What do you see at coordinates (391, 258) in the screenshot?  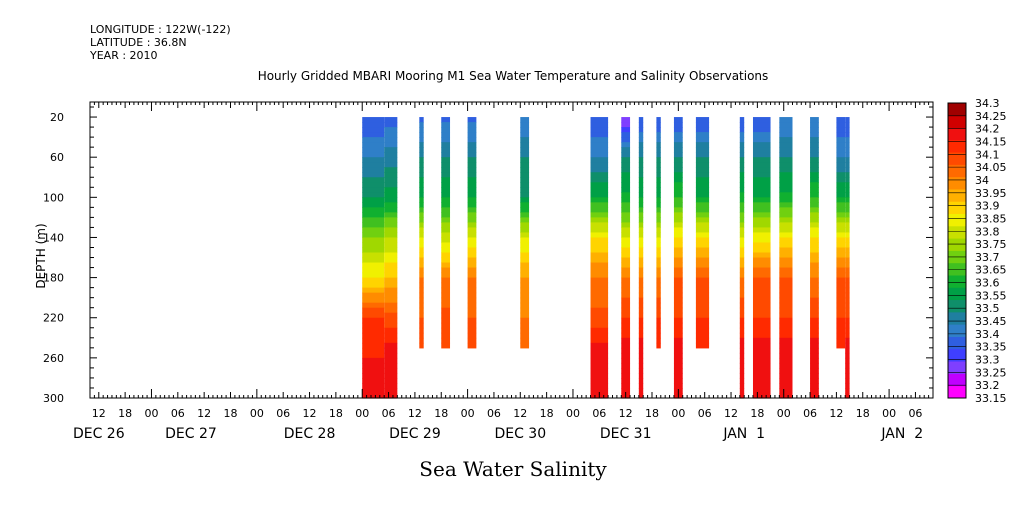 I see `profile-column` at bounding box center [391, 258].